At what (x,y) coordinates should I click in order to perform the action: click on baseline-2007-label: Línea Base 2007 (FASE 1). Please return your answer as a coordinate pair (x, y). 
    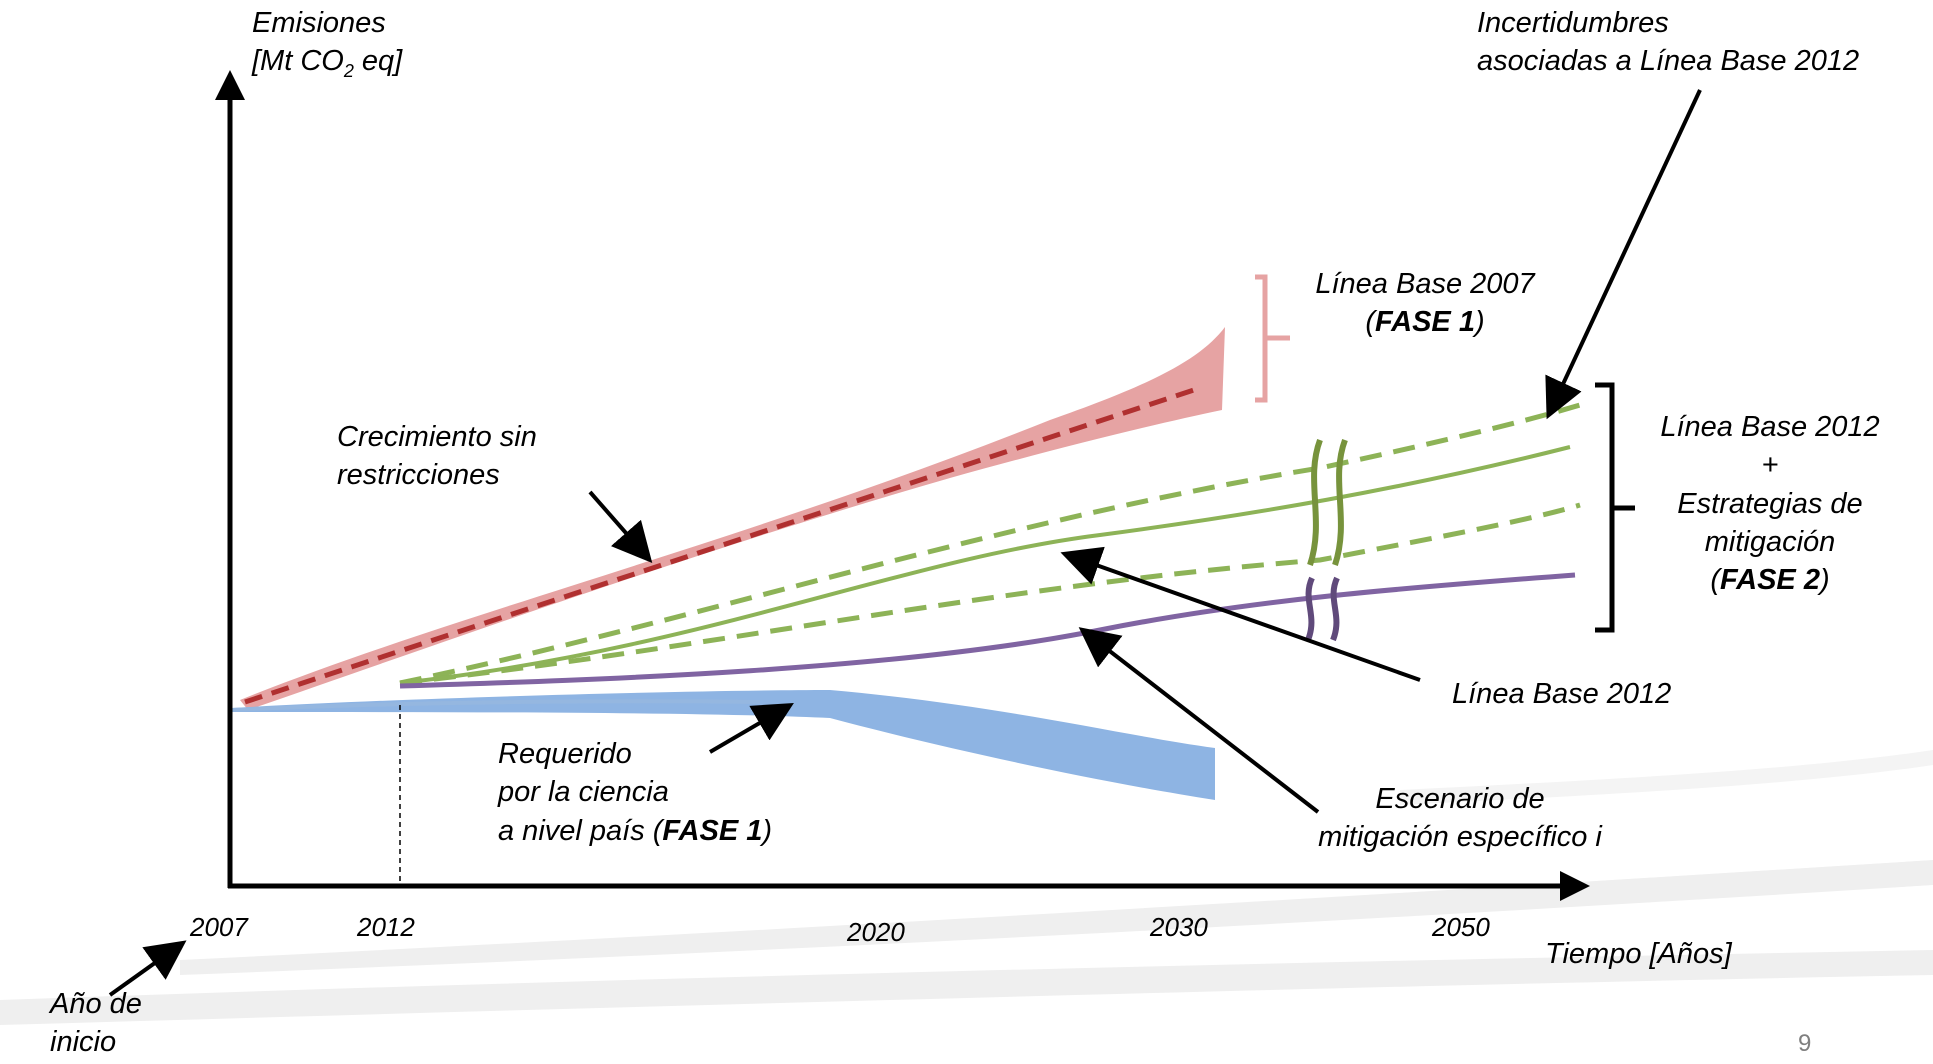
    Looking at the image, I should click on (1425, 303).